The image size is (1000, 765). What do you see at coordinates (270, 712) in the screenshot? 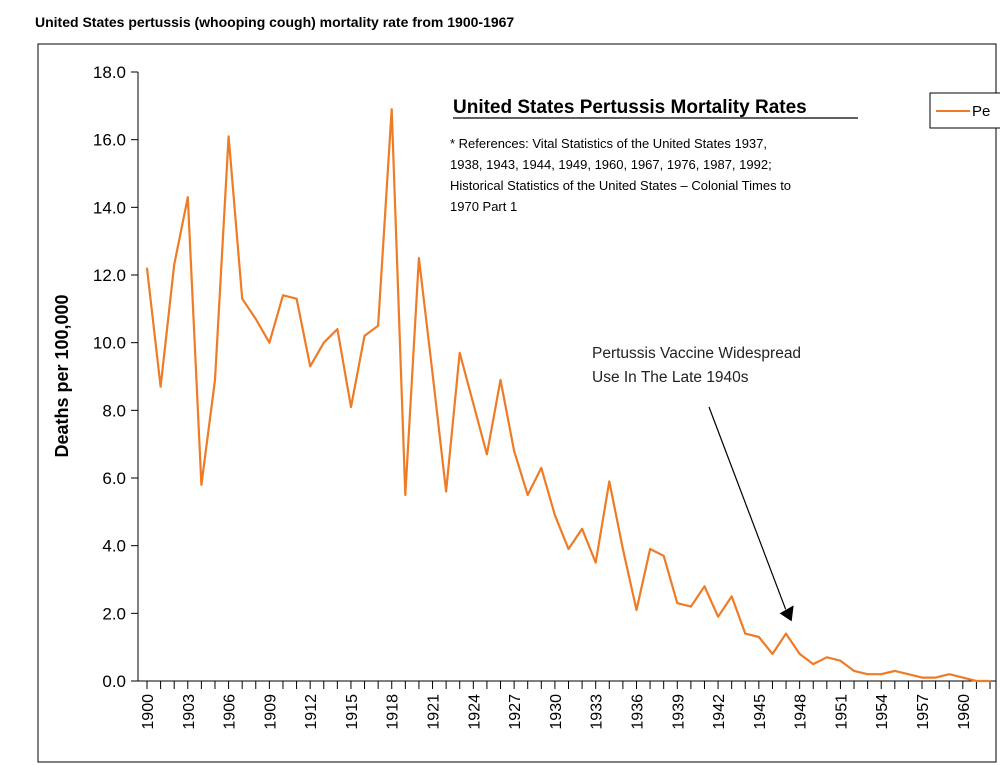
I see `x-tick-label: 1909` at bounding box center [270, 712].